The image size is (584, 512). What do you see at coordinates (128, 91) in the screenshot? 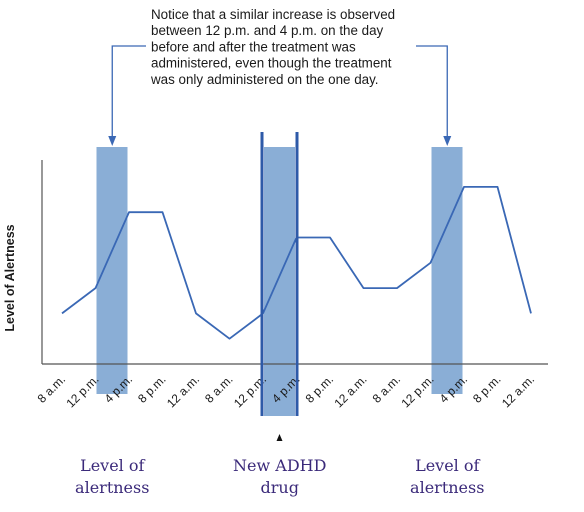
I see `annotation-connector-left` at bounding box center [128, 91].